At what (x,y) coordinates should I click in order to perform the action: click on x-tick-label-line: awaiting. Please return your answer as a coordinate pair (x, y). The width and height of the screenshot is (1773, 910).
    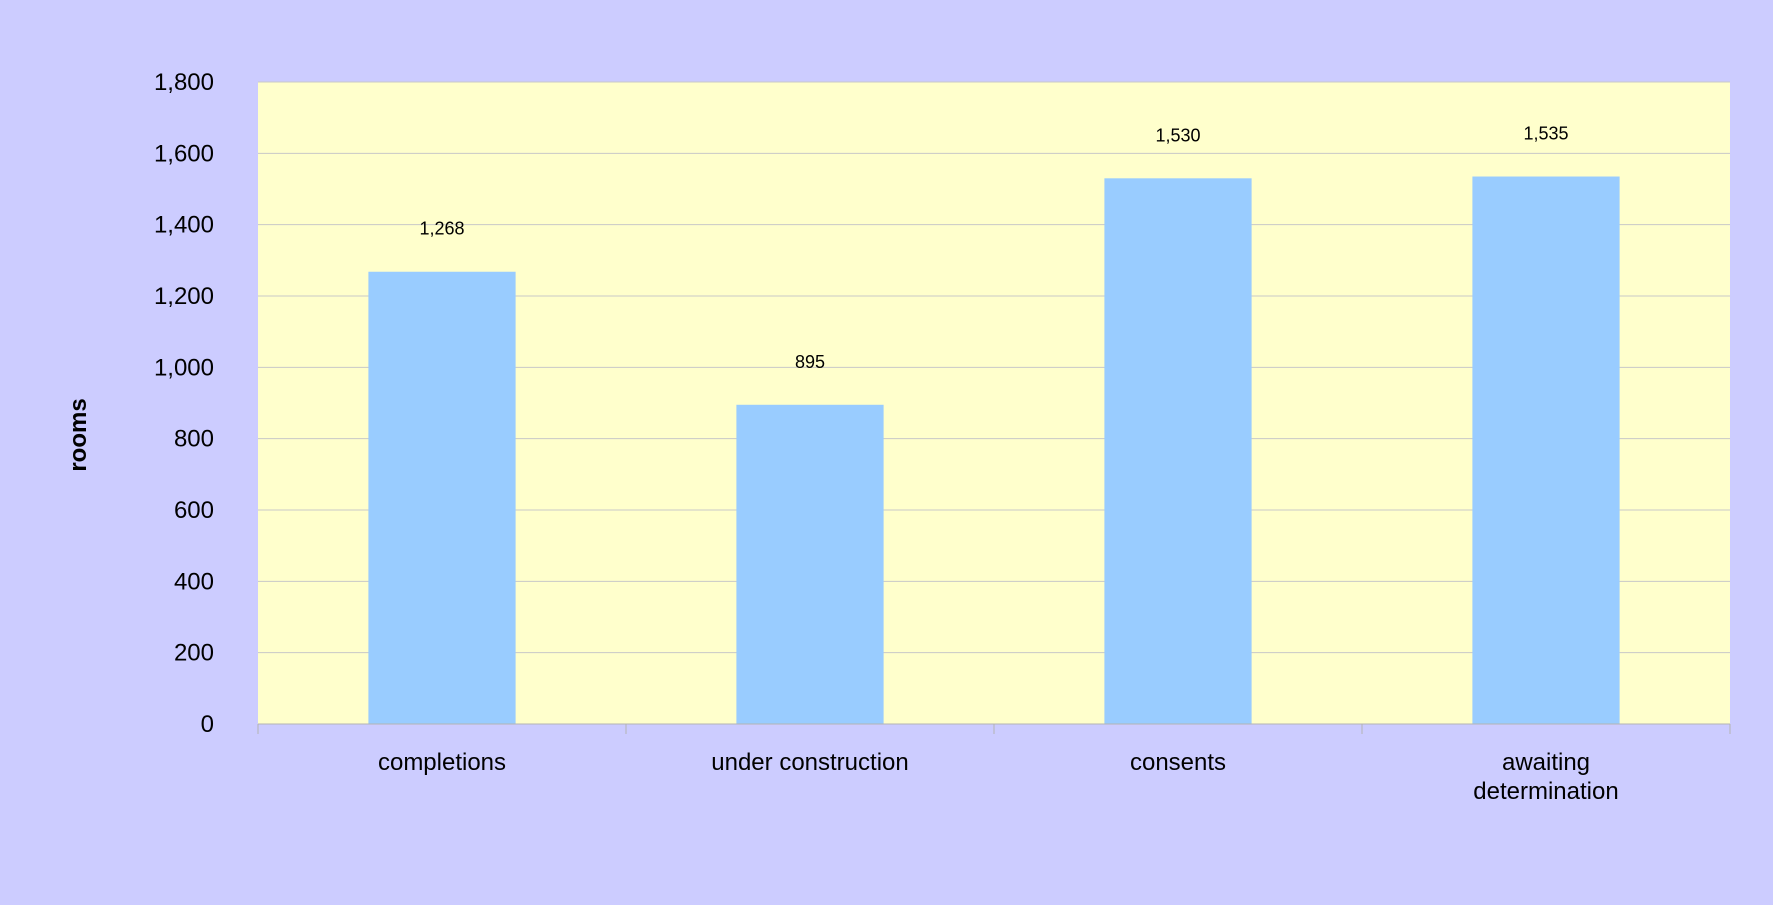
    Looking at the image, I should click on (1546, 762).